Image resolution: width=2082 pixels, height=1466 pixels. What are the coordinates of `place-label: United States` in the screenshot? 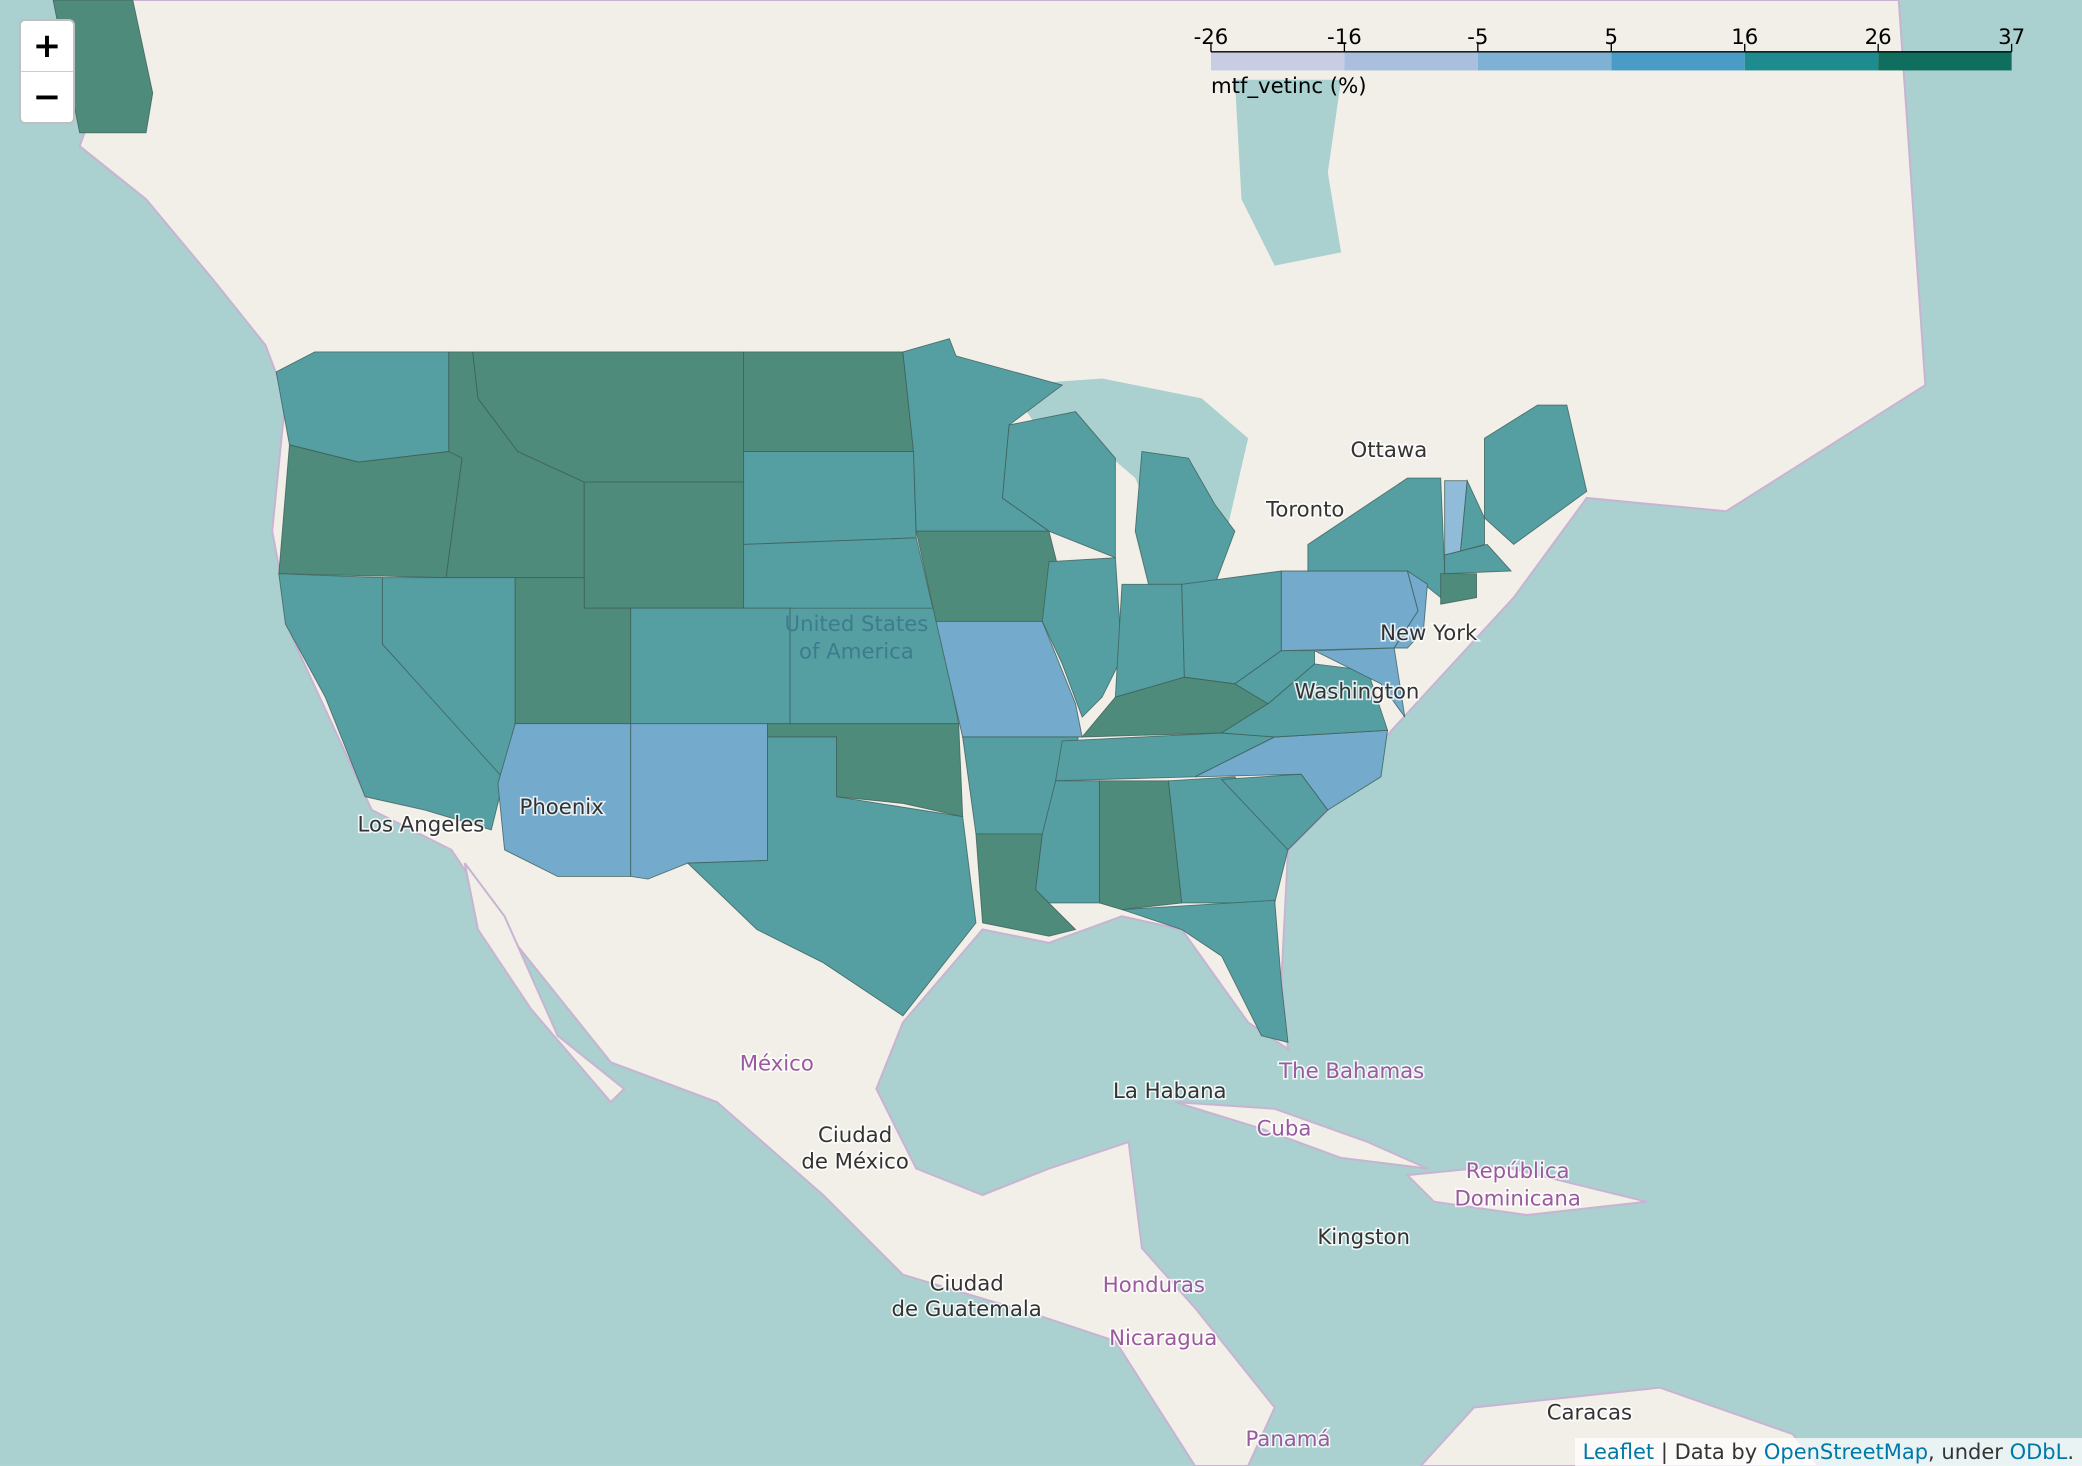 It's located at (857, 624).